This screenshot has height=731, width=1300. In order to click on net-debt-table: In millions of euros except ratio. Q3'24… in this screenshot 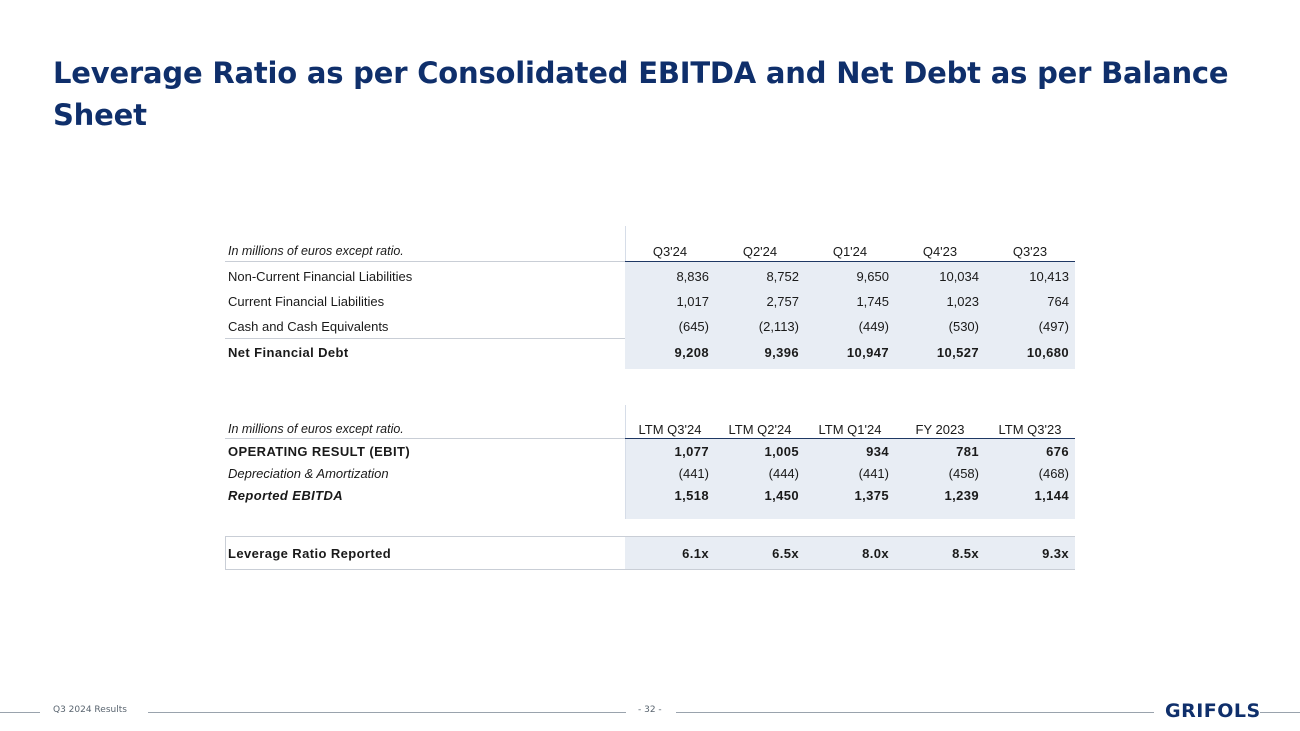, I will do `click(650, 297)`.